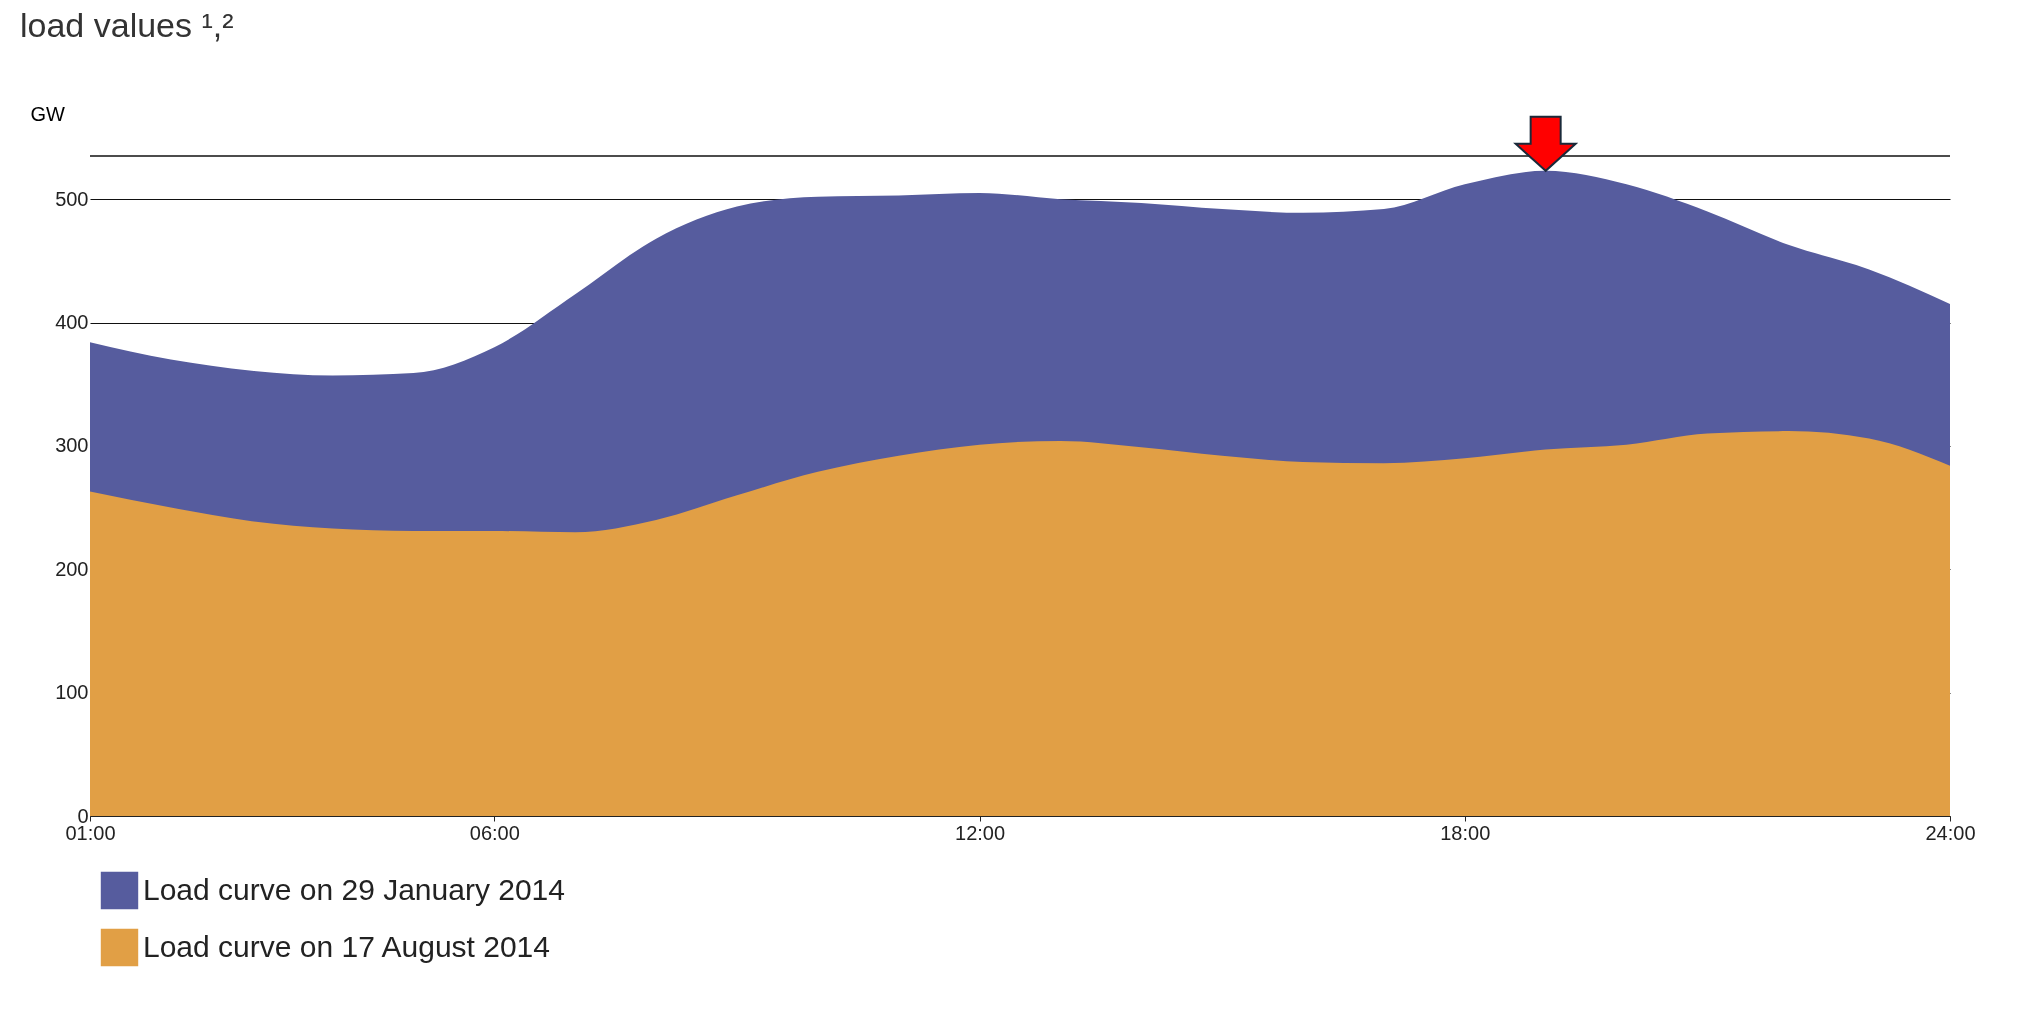  Describe the element at coordinates (127, 25) in the screenshot. I see `chart-title: load values ¹,²` at that location.